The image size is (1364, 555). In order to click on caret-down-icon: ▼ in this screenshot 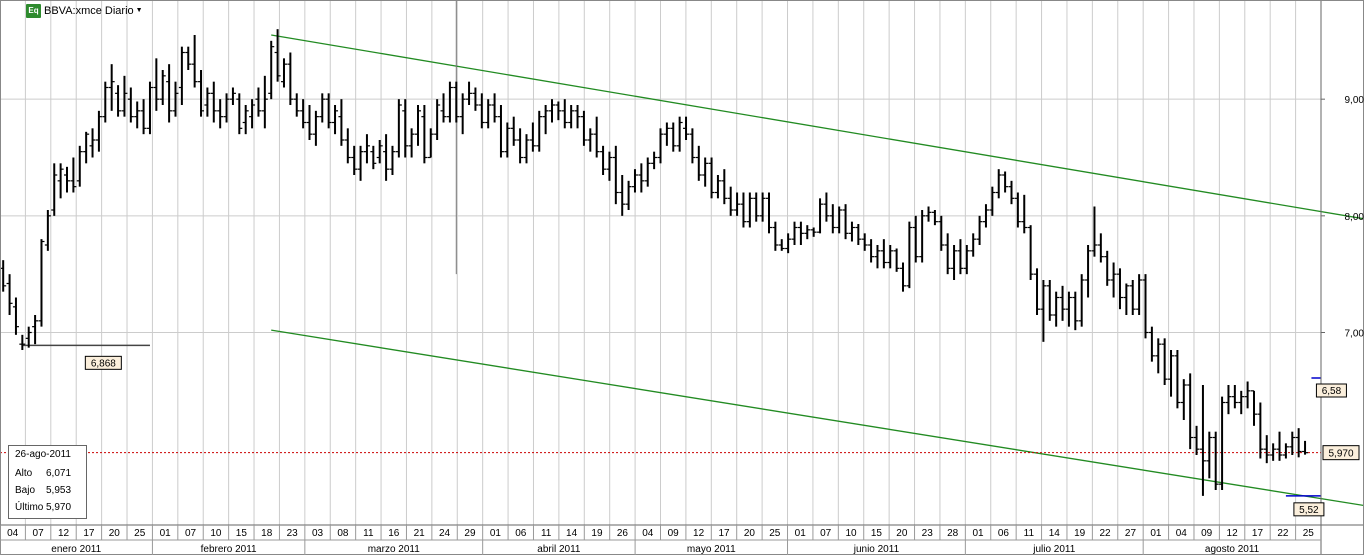, I will do `click(139, 10)`.